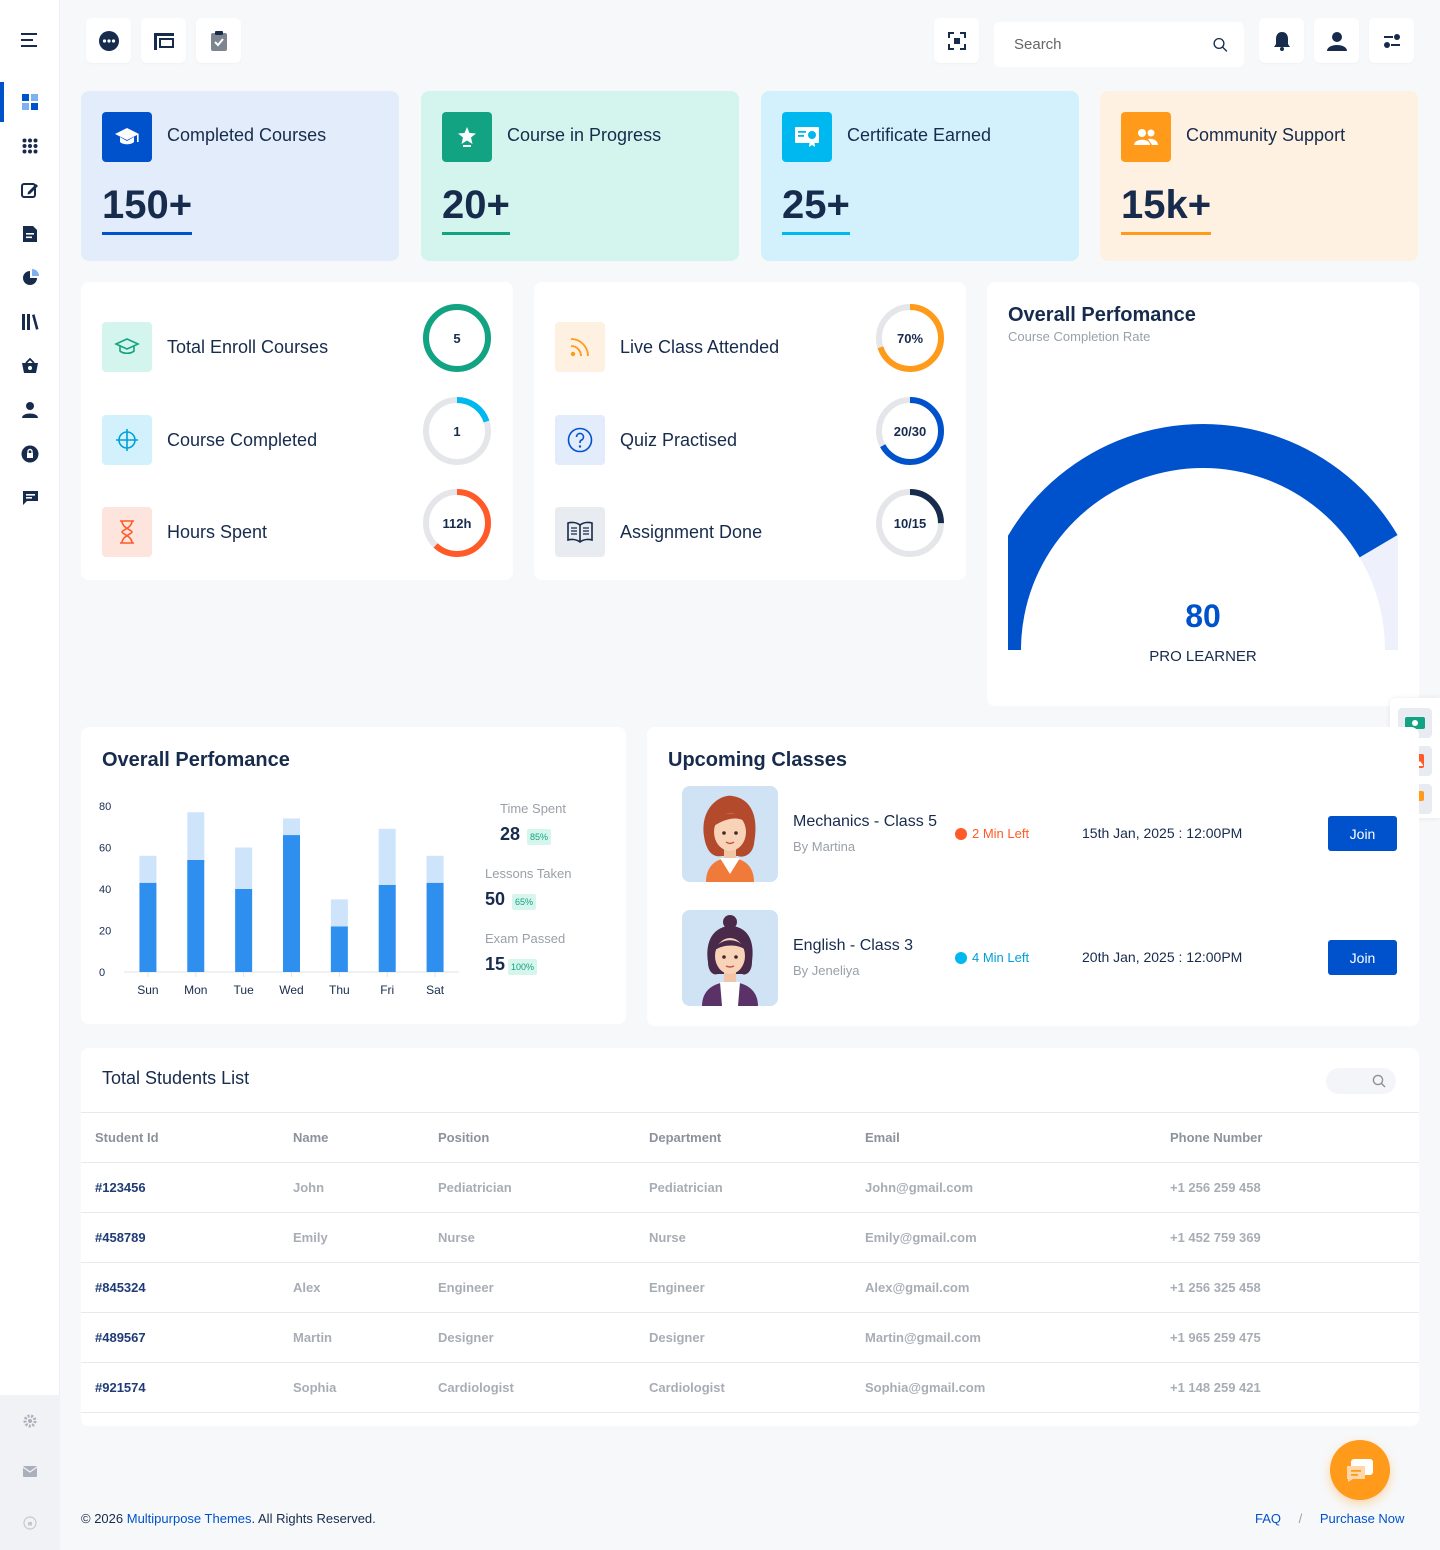  Describe the element at coordinates (248, 347) in the screenshot. I see `metric-label: Total Enroll Courses` at that location.